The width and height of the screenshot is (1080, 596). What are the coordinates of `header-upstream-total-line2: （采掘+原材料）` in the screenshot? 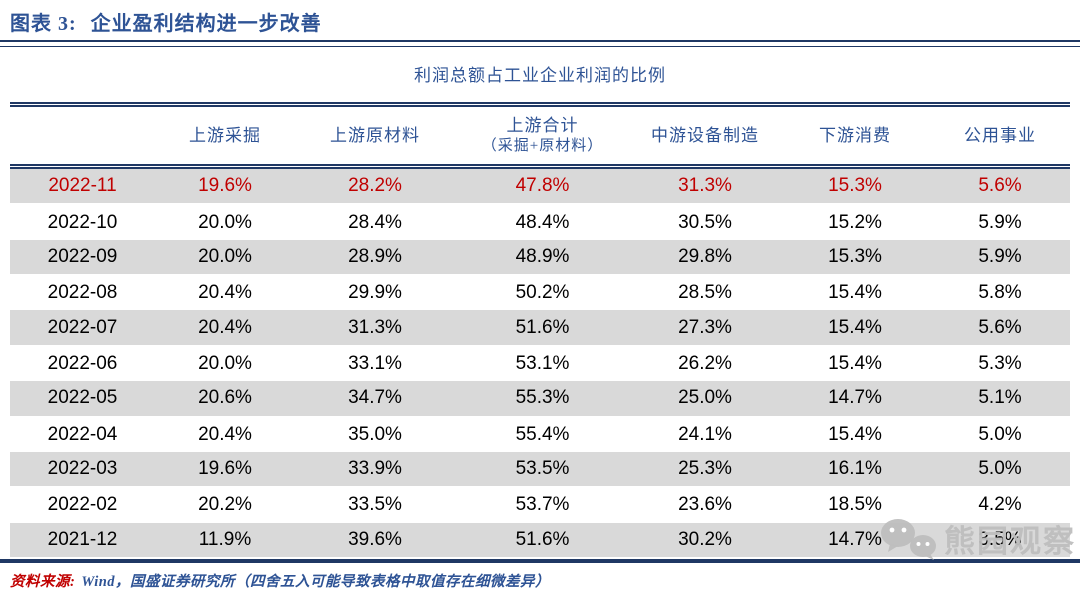 It's located at (542, 145).